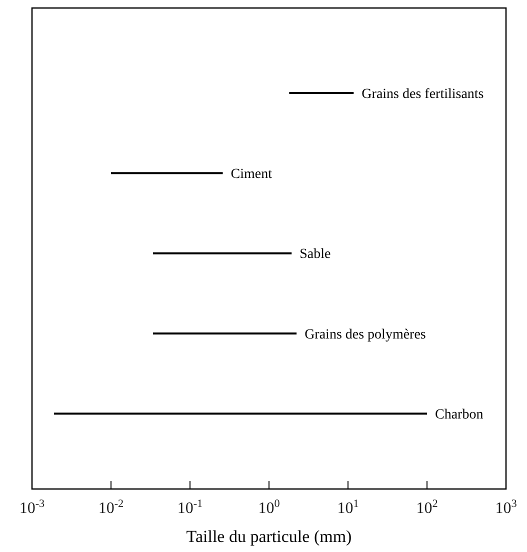  What do you see at coordinates (269, 507) in the screenshot?
I see `x-tick-label: 10$^{0}$` at bounding box center [269, 507].